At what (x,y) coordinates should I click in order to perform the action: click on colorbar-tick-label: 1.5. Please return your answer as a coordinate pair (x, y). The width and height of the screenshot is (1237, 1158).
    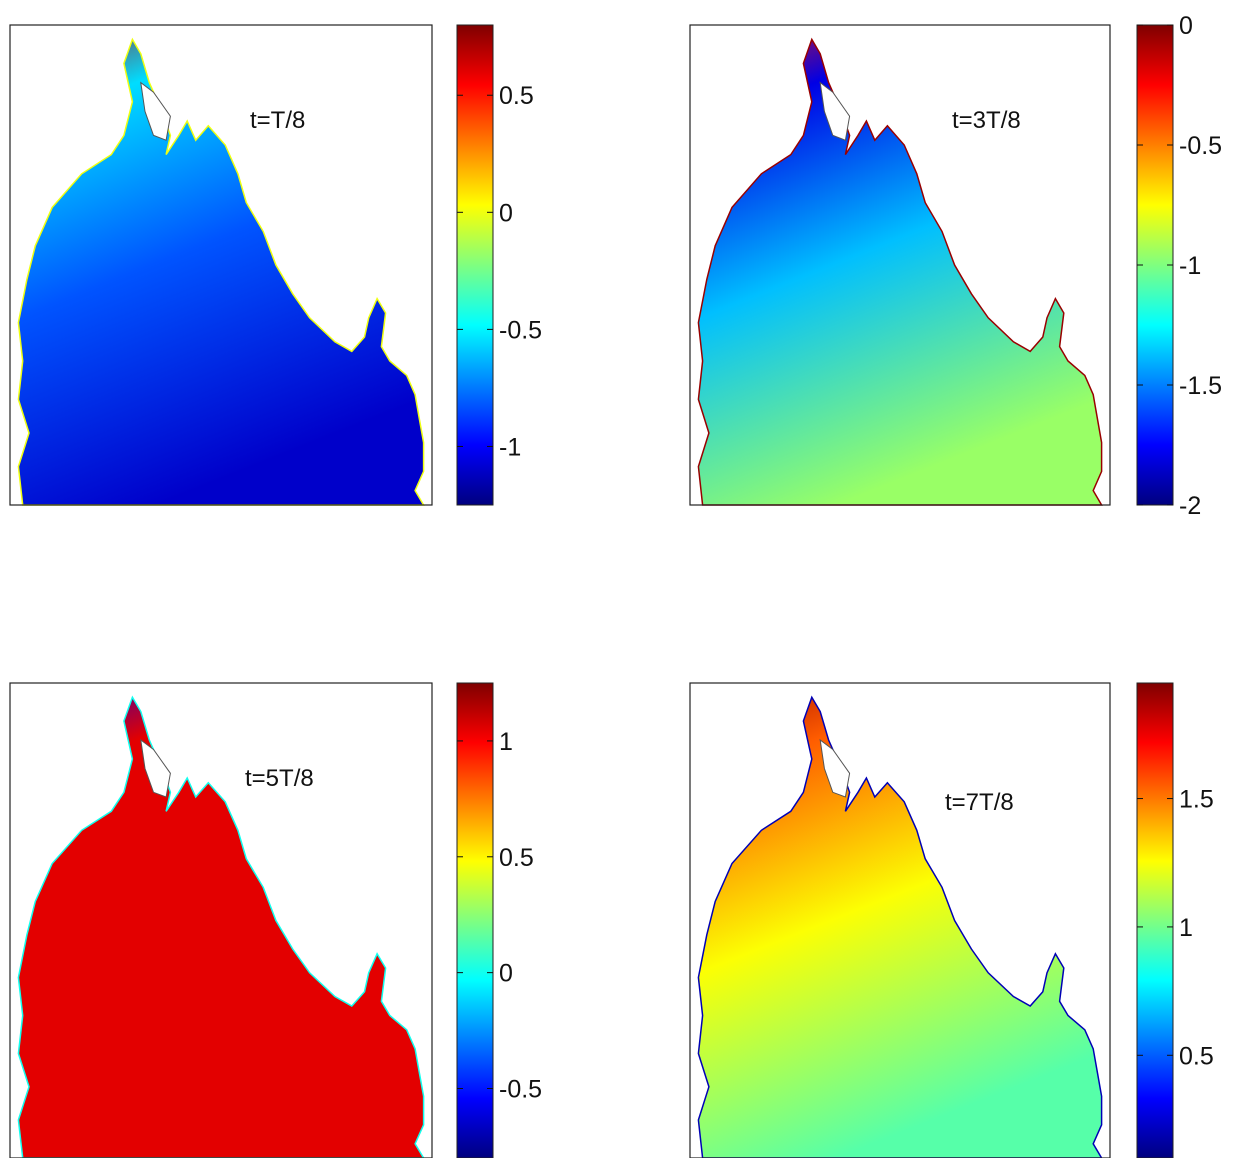
    Looking at the image, I should click on (1196, 800).